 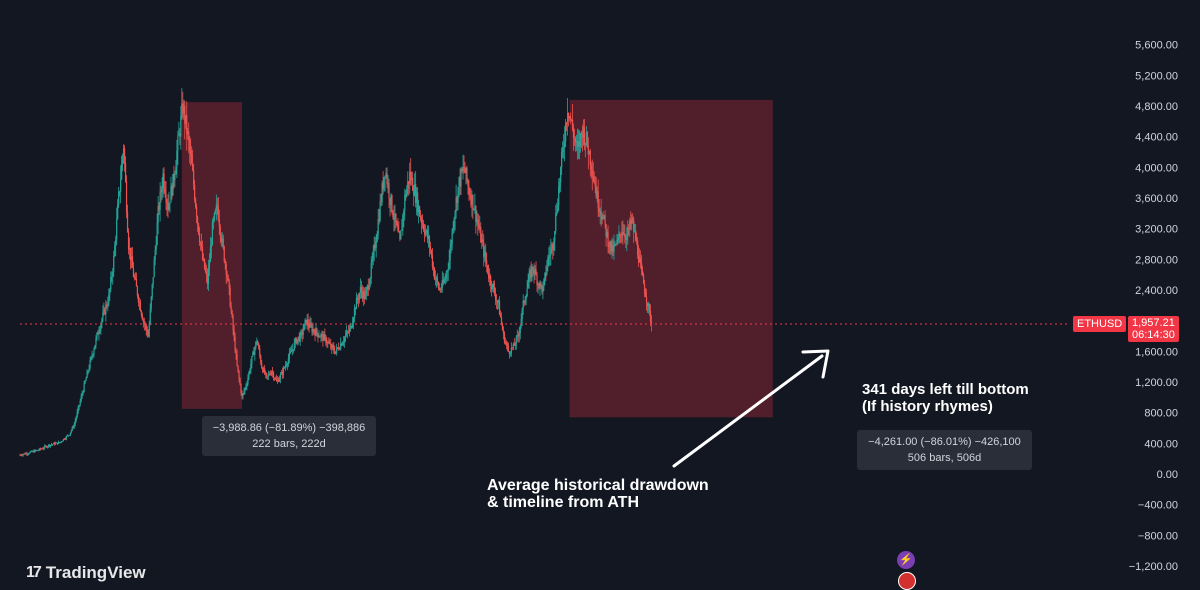 What do you see at coordinates (1156, 291) in the screenshot?
I see `price-axis-tick: 2,400.00` at bounding box center [1156, 291].